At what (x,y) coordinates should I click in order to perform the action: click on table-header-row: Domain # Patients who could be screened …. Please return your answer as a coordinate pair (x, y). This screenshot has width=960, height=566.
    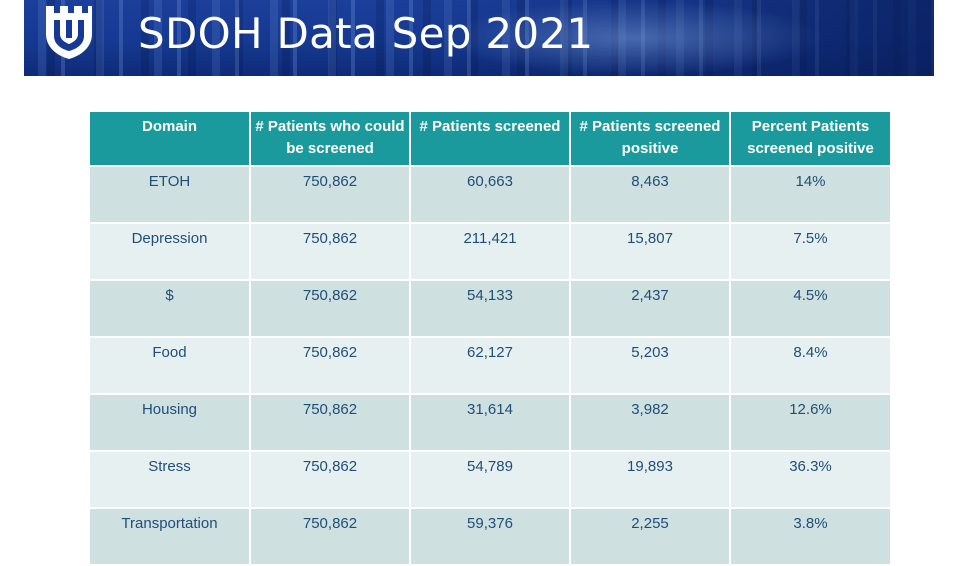
    Looking at the image, I should click on (490, 139).